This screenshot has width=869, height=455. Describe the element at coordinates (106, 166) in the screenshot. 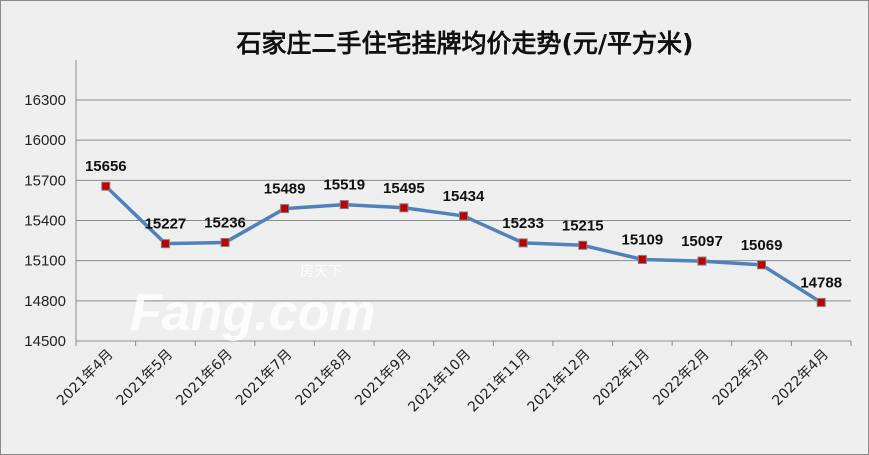

I see `data-label: 15656` at that location.